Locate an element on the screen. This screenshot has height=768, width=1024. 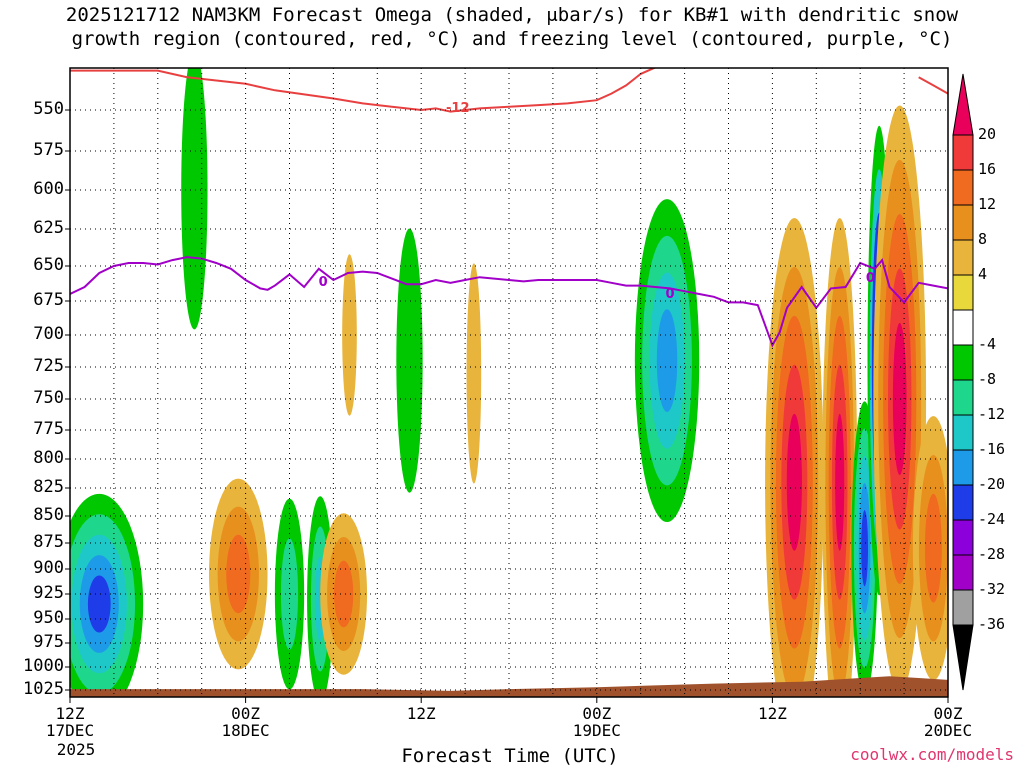
y-tick-label-825: 825 is located at coordinates (48, 487).